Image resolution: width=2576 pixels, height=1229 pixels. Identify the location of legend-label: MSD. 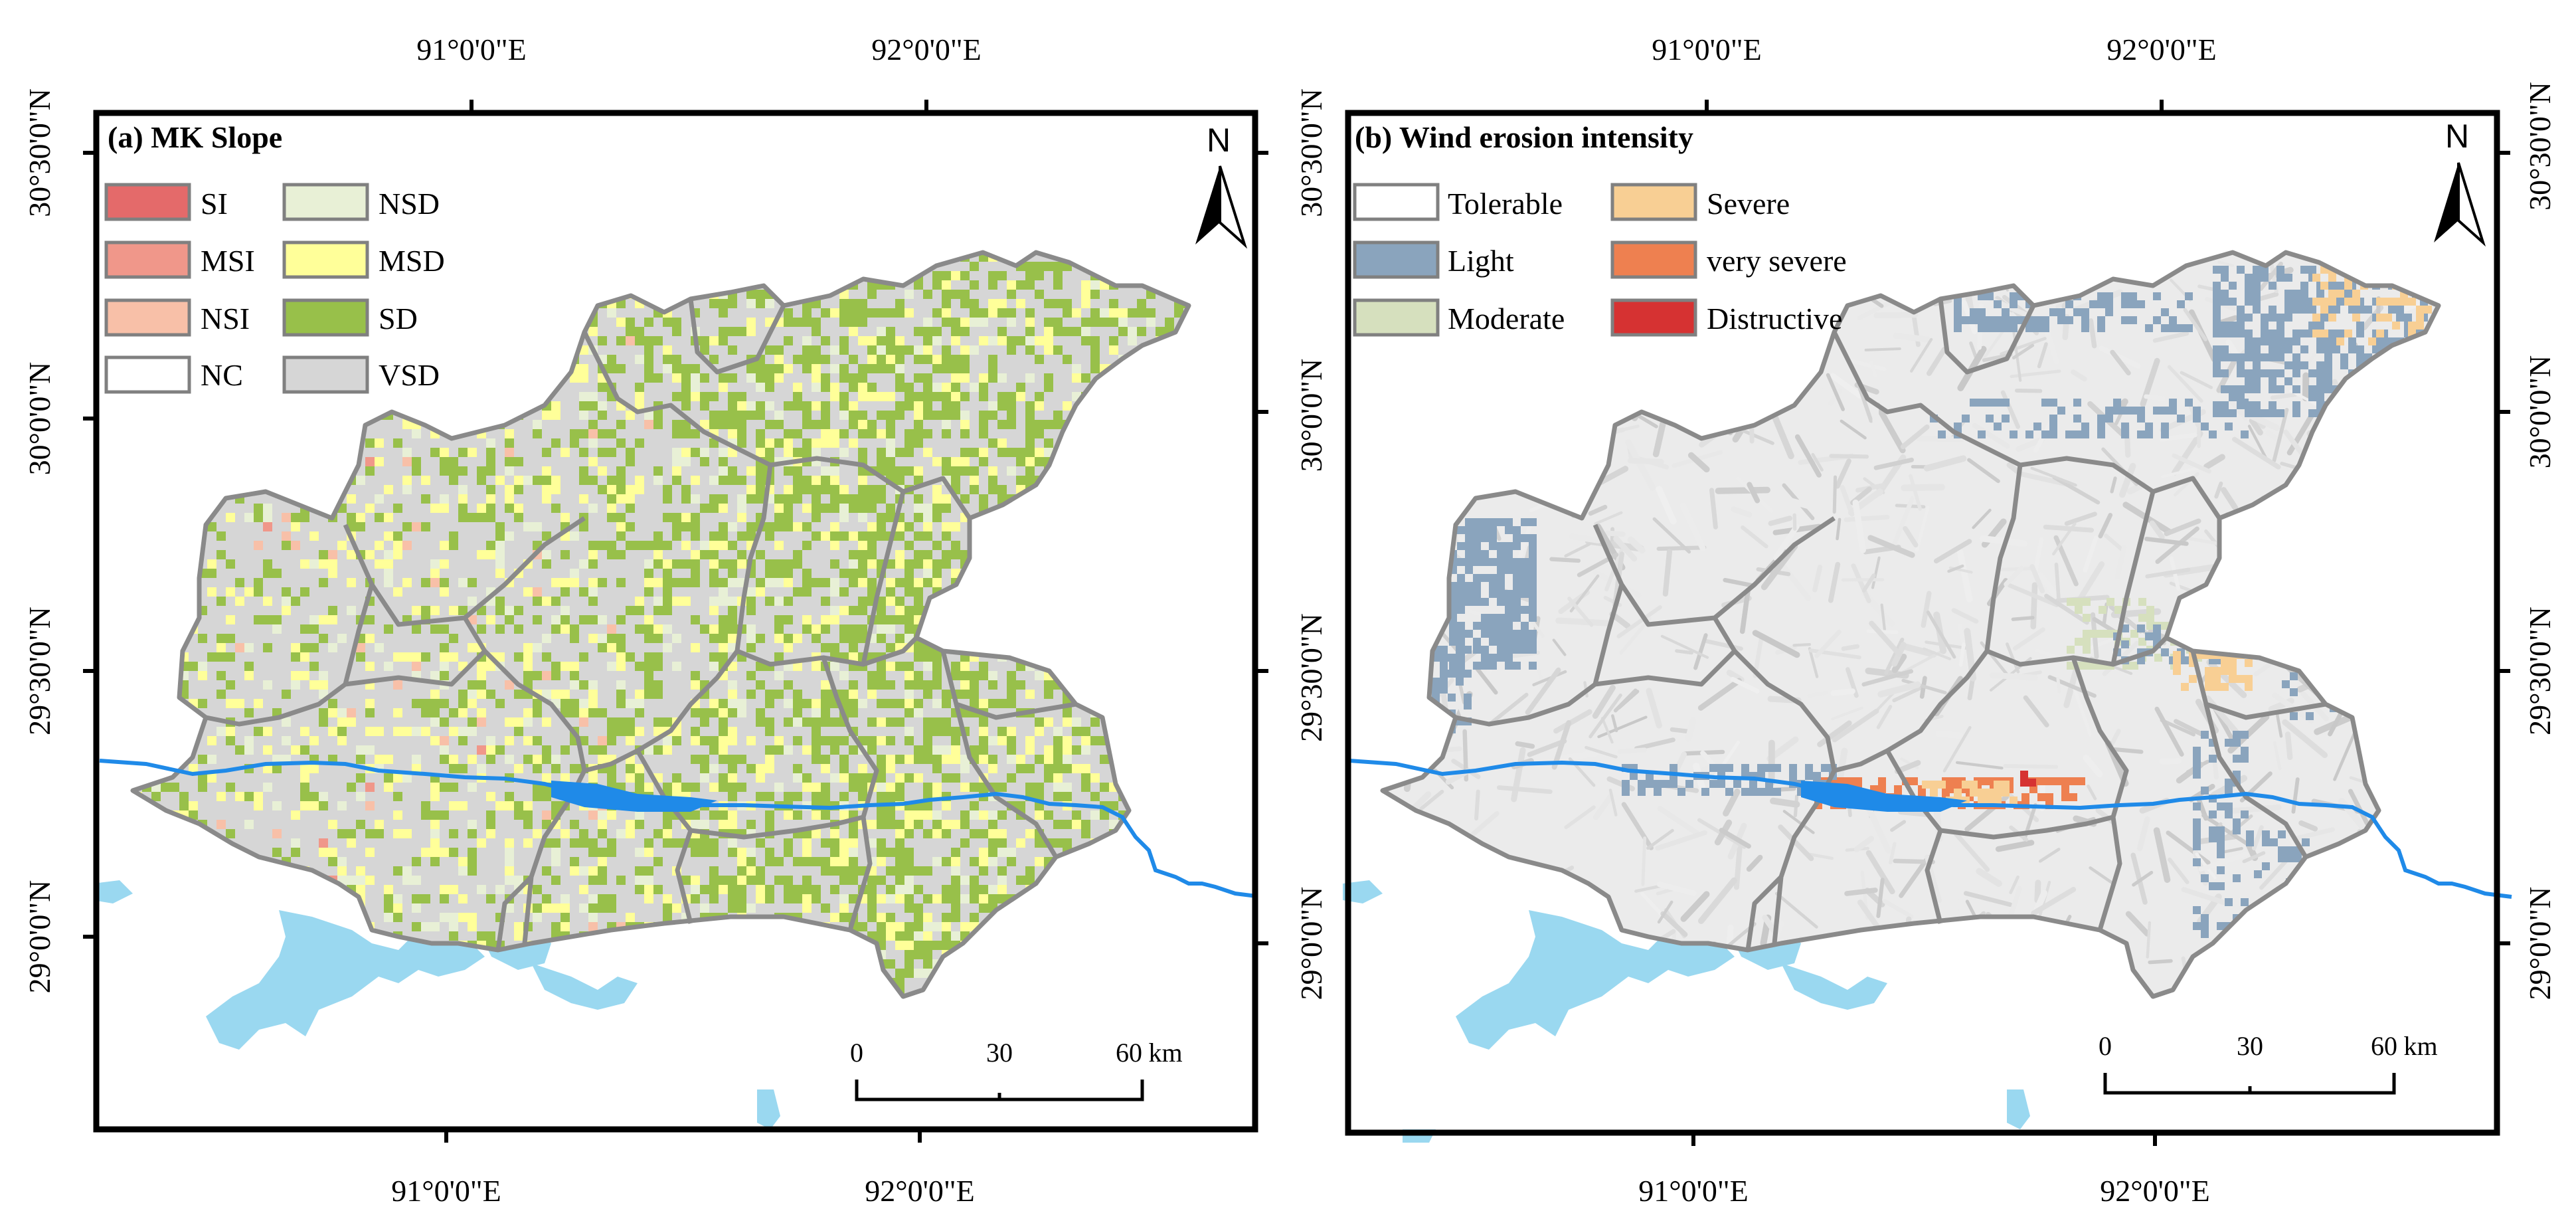
(412, 261).